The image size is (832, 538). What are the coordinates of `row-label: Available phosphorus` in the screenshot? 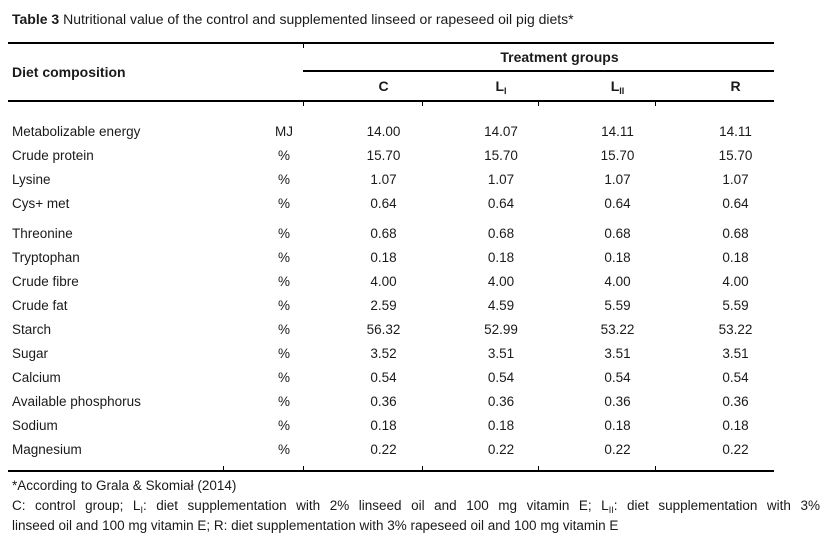 It's located at (76, 402).